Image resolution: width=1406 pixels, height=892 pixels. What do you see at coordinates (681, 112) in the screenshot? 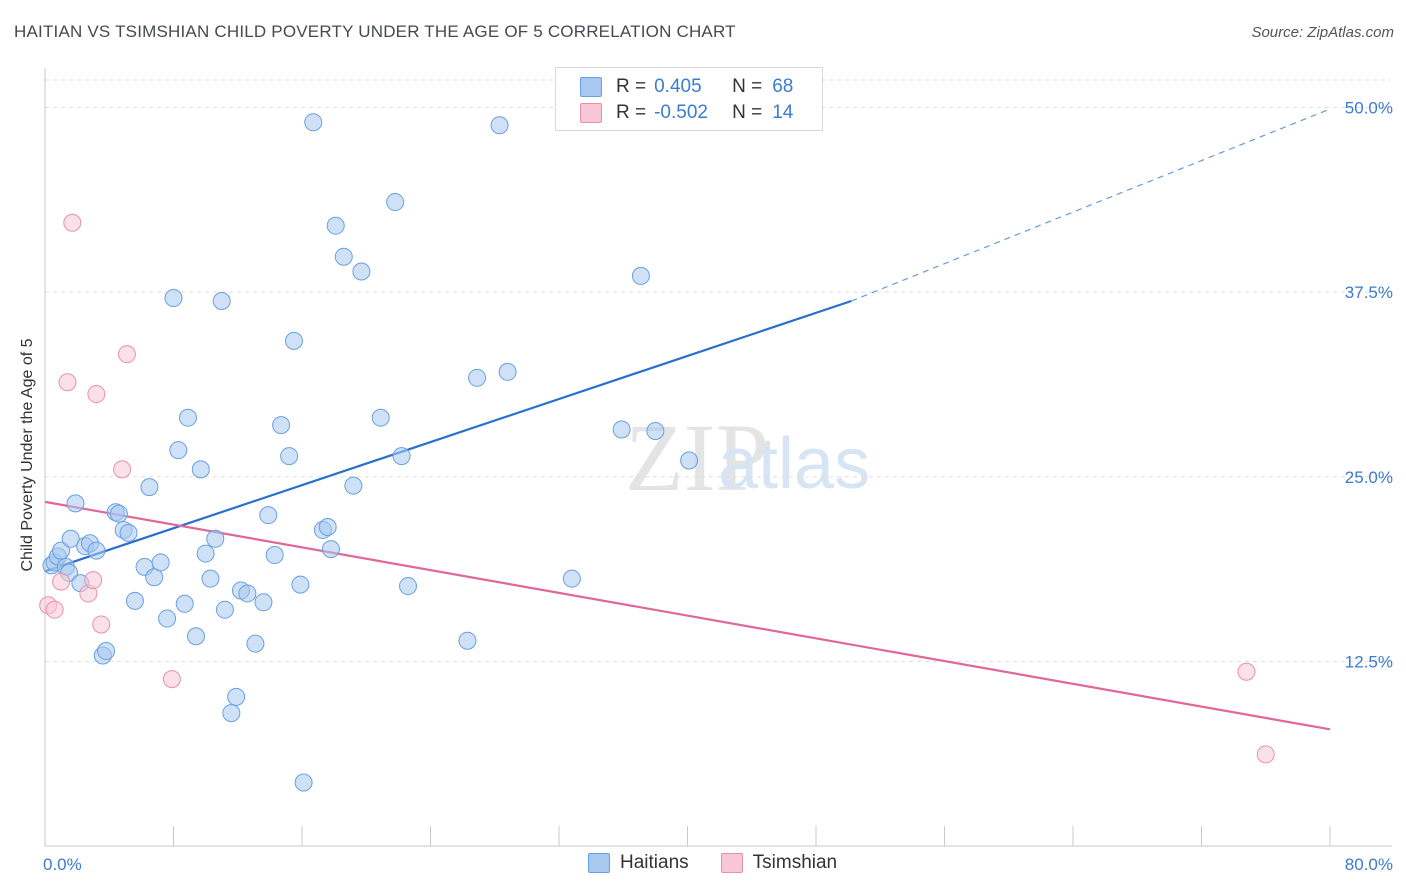
I see `legend-r-value: -0.502` at bounding box center [681, 112].